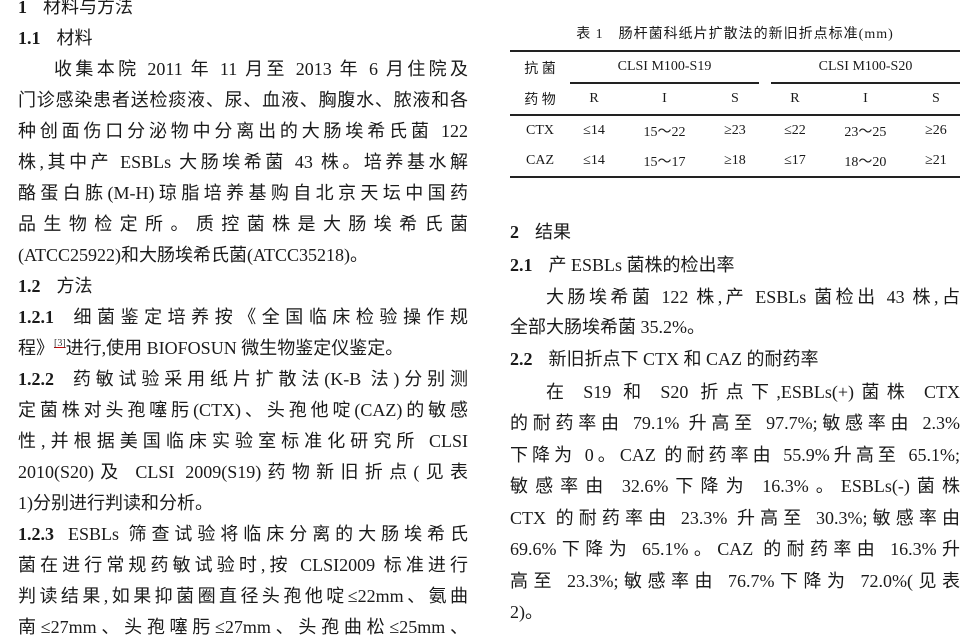 The width and height of the screenshot is (975, 640). I want to click on line-text: 下降为 0。CAZ 的耐药率由 55.9%升高至 65.1%;, so click(735, 455).